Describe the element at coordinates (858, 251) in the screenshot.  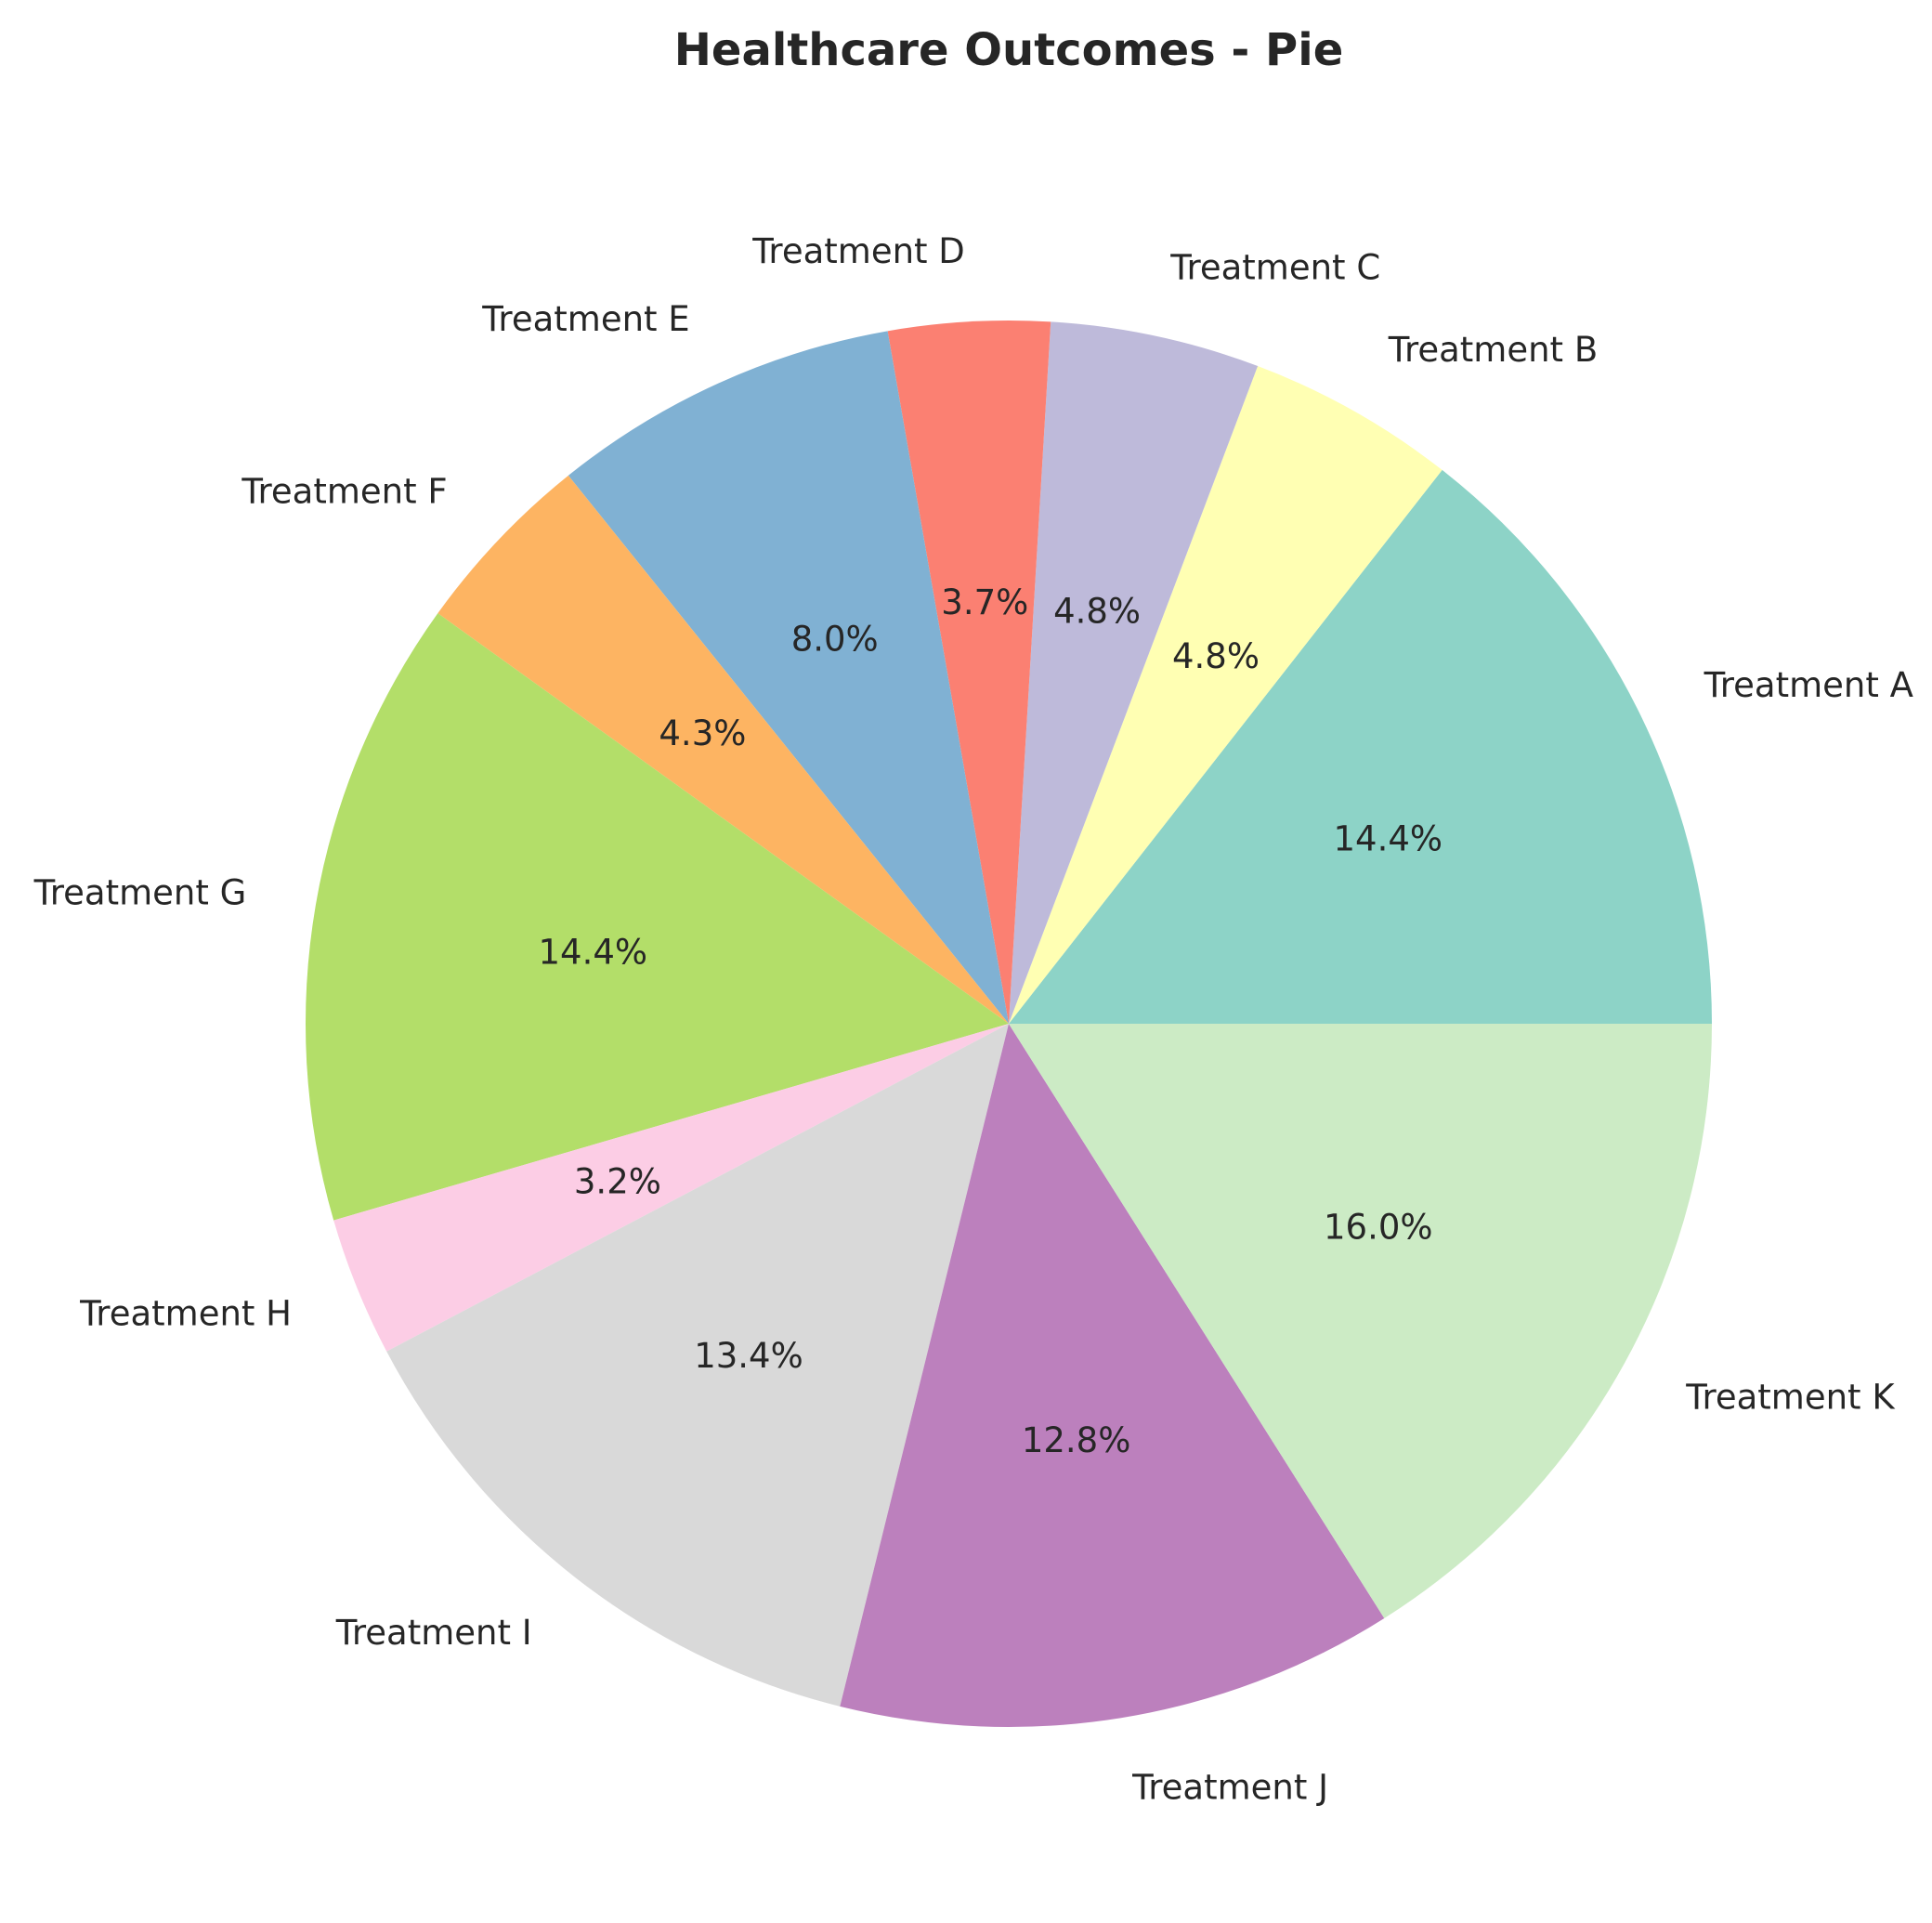
I see `slice-label-treatment-d: Treatment D` at that location.